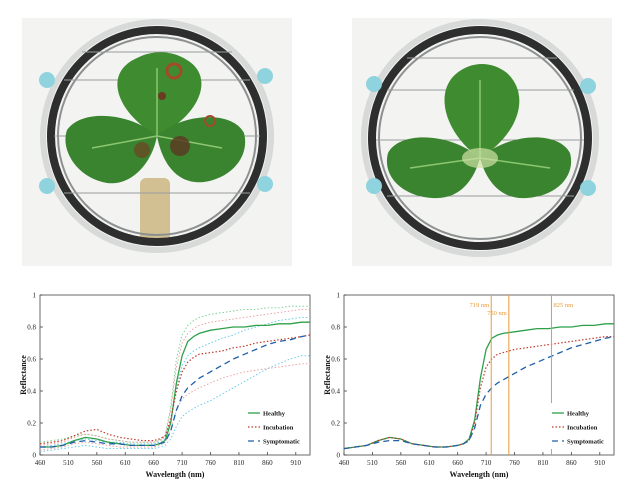 The width and height of the screenshot is (629, 488). I want to click on wavelength-marker-label: 719 nm, so click(480, 305).